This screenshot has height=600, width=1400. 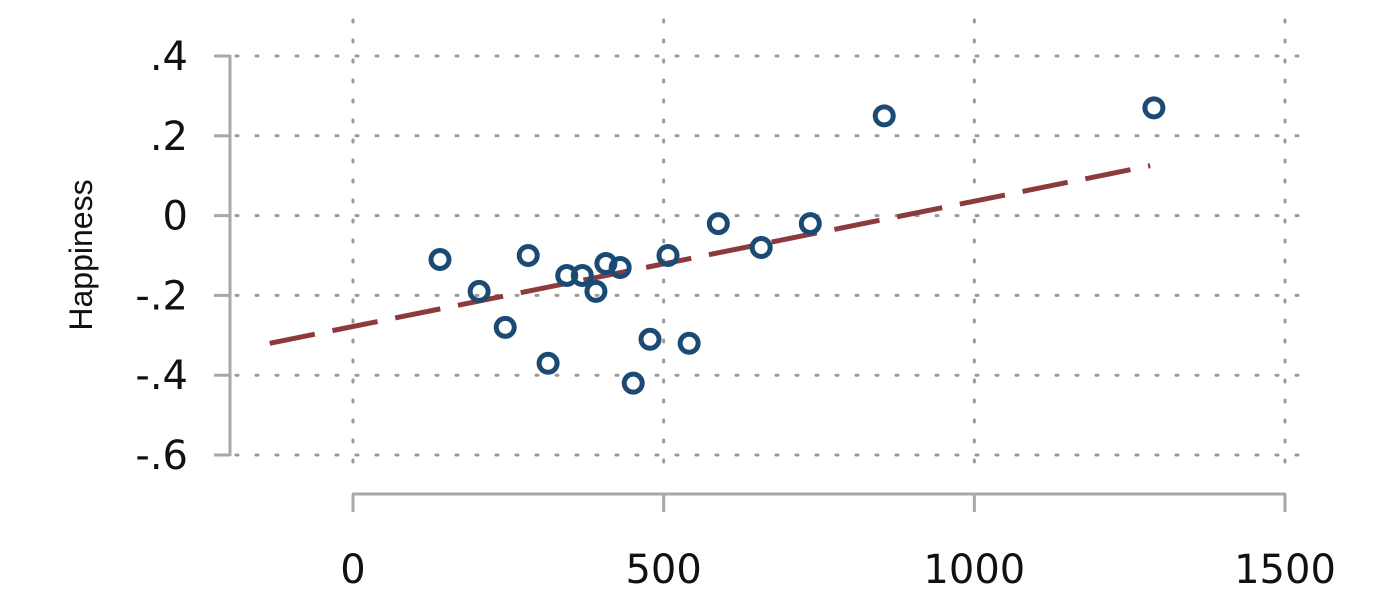 I want to click on y-tick-label: -.4, so click(x=161, y=376).